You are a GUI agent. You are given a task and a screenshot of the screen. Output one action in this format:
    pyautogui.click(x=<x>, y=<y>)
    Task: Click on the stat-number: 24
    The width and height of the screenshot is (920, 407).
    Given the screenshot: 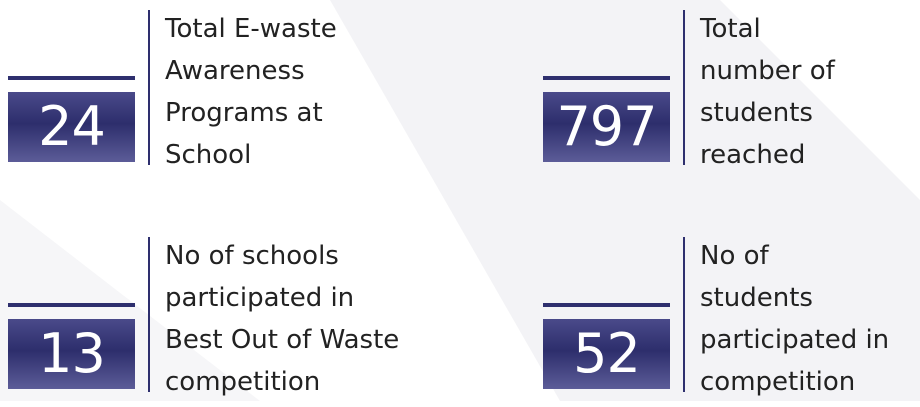 What is the action you would take?
    pyautogui.click(x=71, y=127)
    